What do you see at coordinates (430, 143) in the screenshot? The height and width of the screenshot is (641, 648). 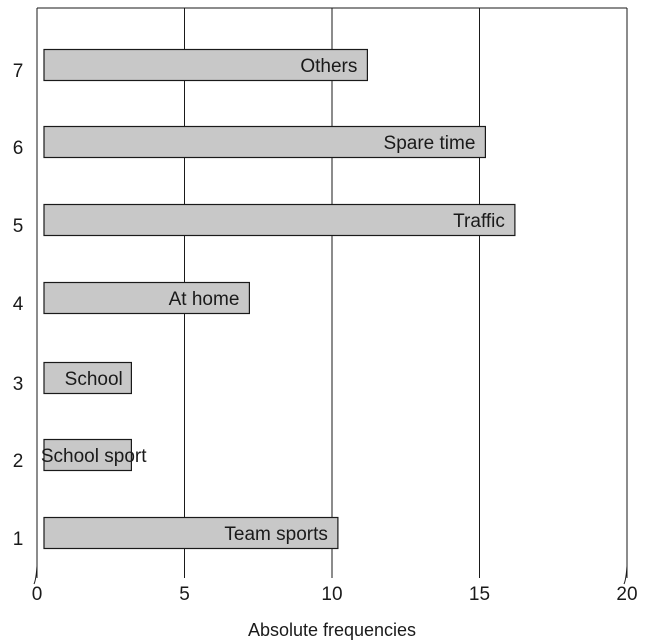 I see `bar-label-6: Spare time` at bounding box center [430, 143].